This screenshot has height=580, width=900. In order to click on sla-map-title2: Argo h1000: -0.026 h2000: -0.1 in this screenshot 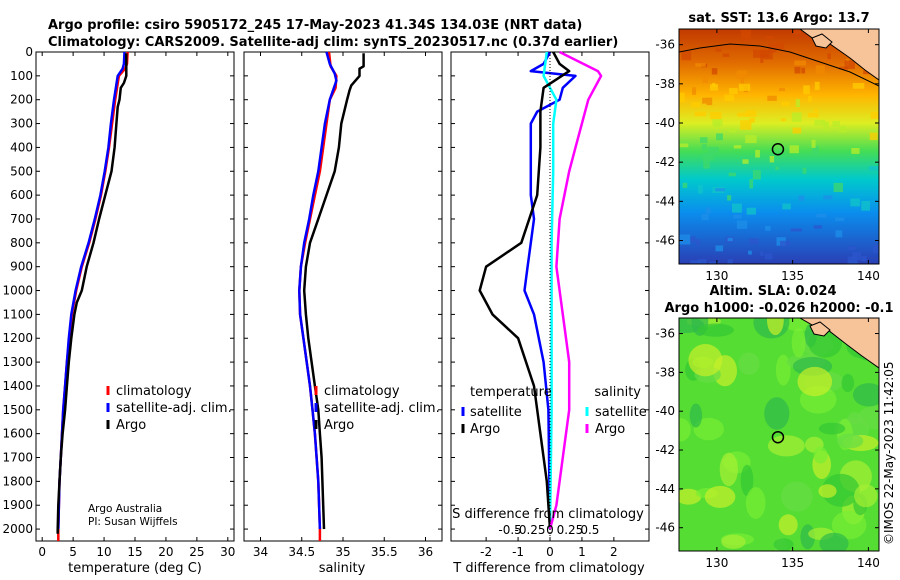, I will do `click(778, 308)`.